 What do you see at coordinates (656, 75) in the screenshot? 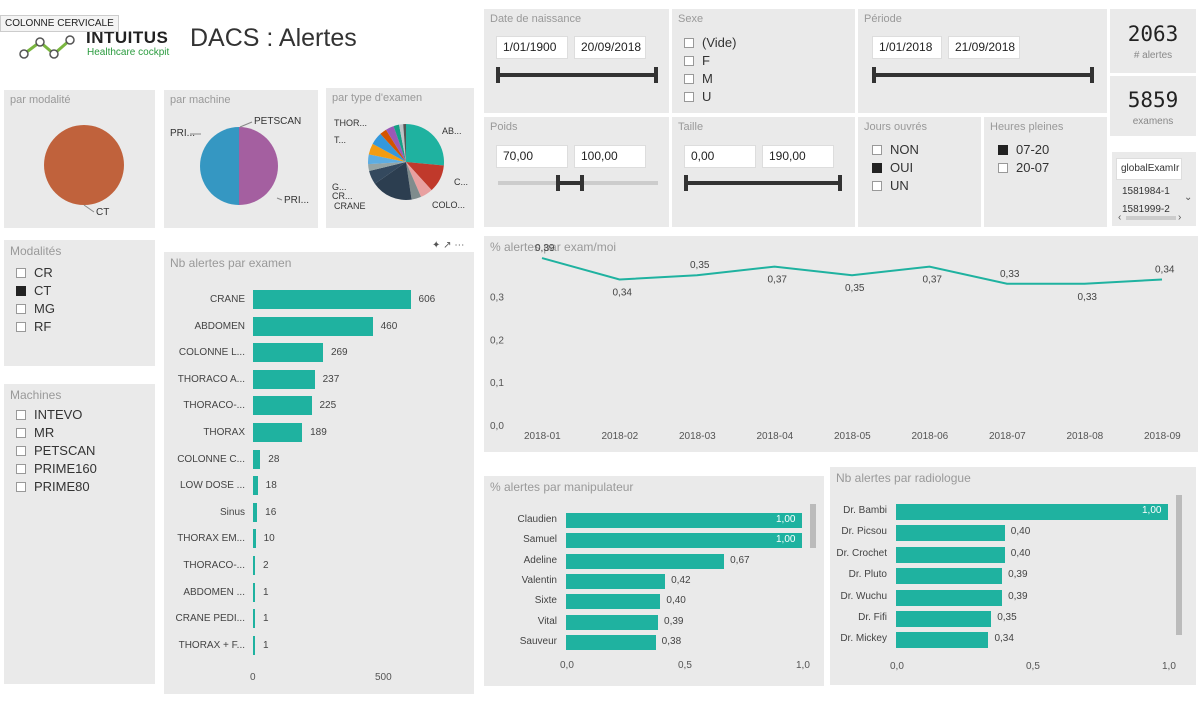
I see `dob-slider-max-handle` at bounding box center [656, 75].